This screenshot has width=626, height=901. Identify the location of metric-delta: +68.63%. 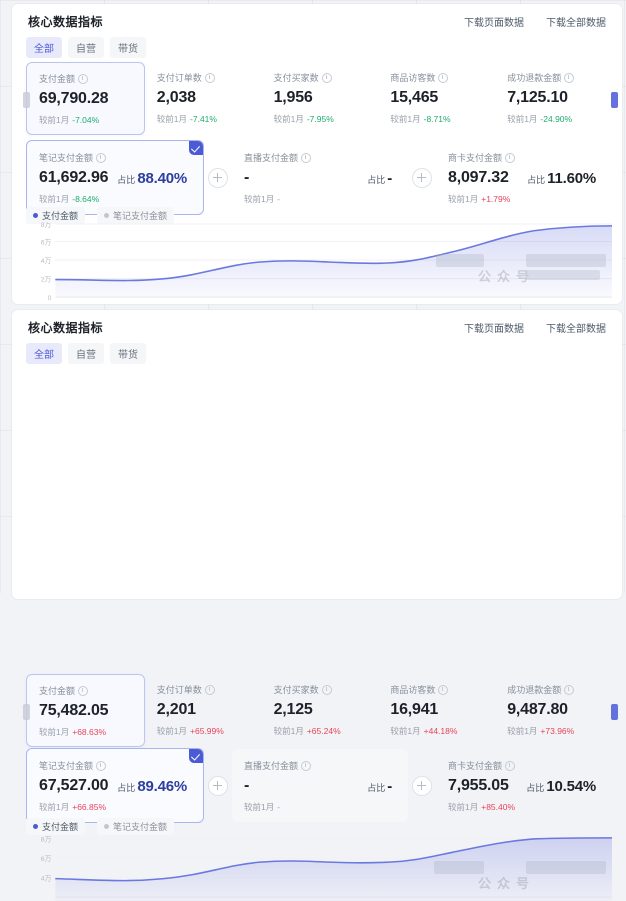
(89, 732).